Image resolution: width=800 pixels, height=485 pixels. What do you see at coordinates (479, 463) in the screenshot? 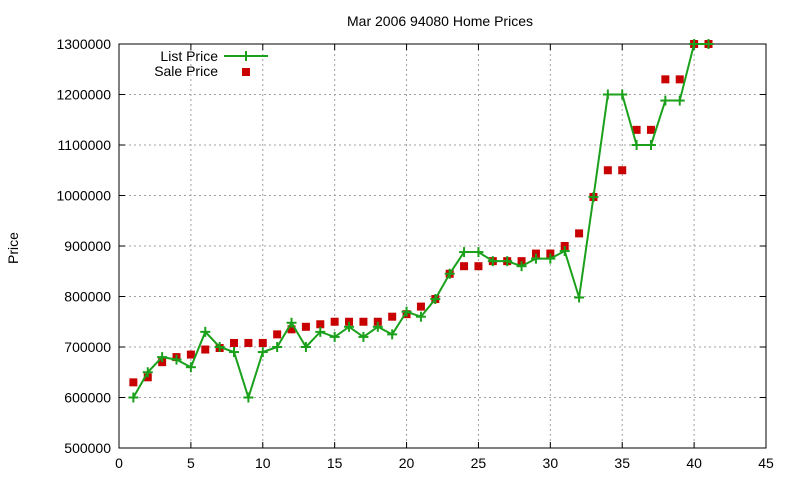
I see `x-tick-label: 25` at bounding box center [479, 463].